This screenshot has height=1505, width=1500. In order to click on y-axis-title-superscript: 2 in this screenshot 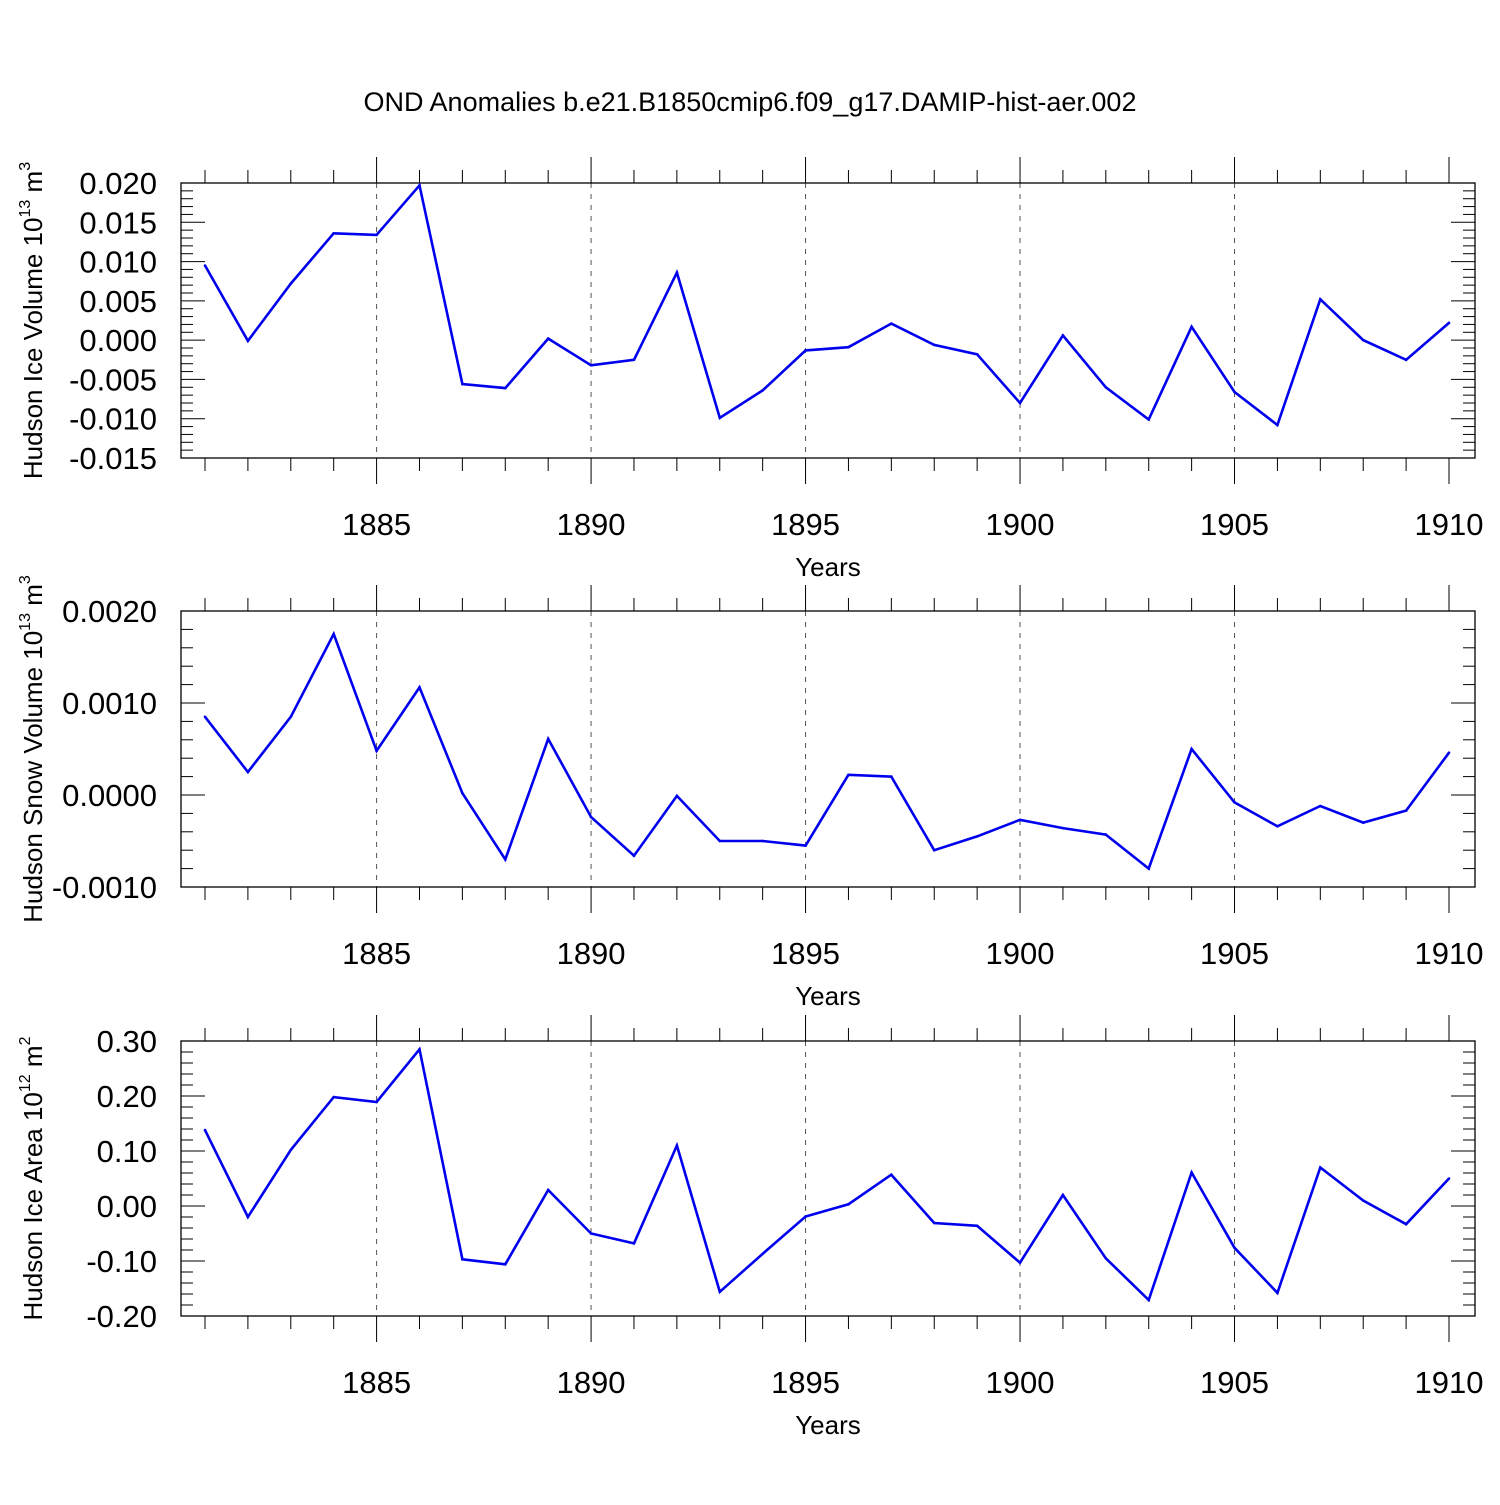, I will do `click(25, 1040)`.